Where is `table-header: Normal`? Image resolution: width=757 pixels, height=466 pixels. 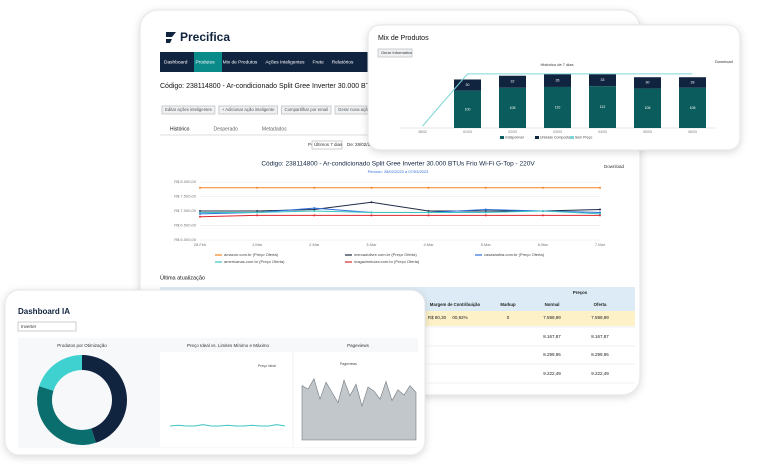 table-header: Normal is located at coordinates (552, 304).